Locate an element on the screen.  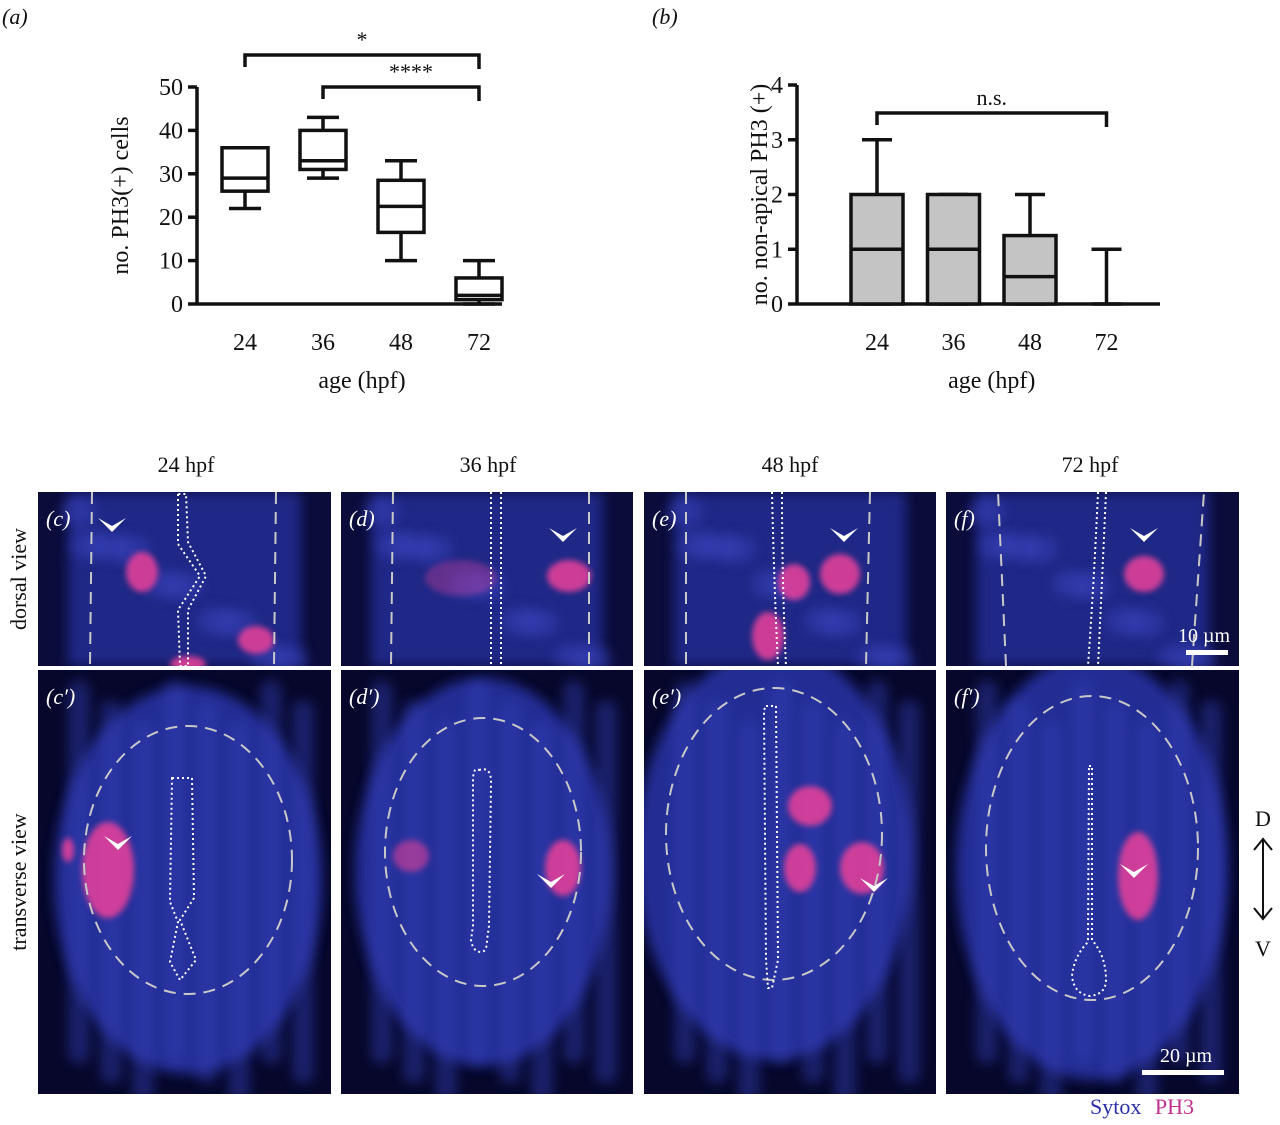
y-tick-label: 4 is located at coordinates (777, 86).